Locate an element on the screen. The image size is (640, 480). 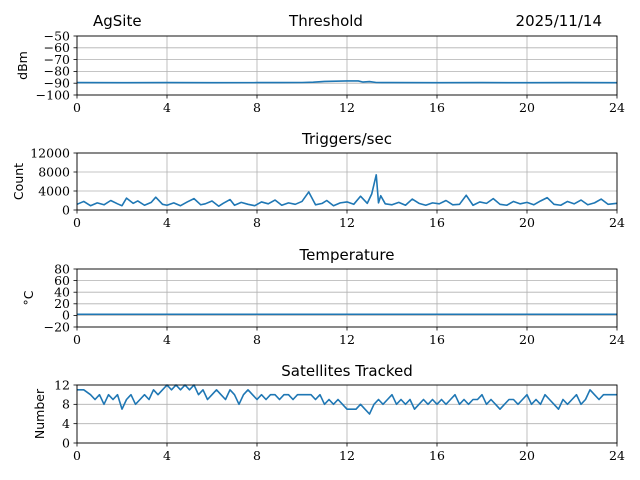
panel-2-series-line is located at coordinates (347, 190).